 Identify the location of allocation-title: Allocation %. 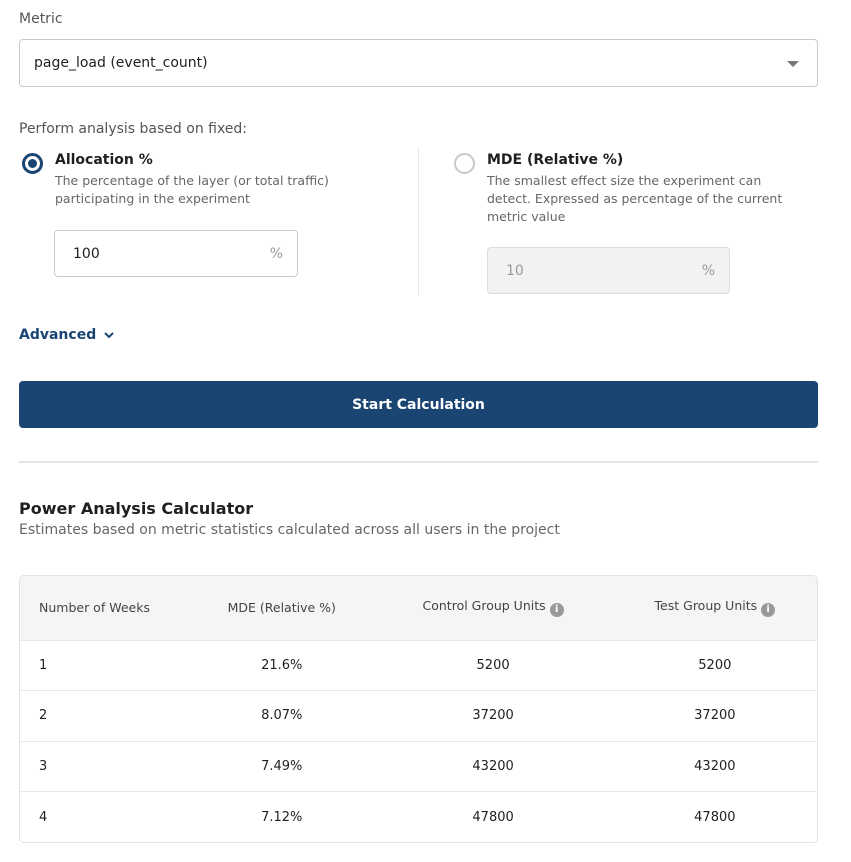
(104, 160).